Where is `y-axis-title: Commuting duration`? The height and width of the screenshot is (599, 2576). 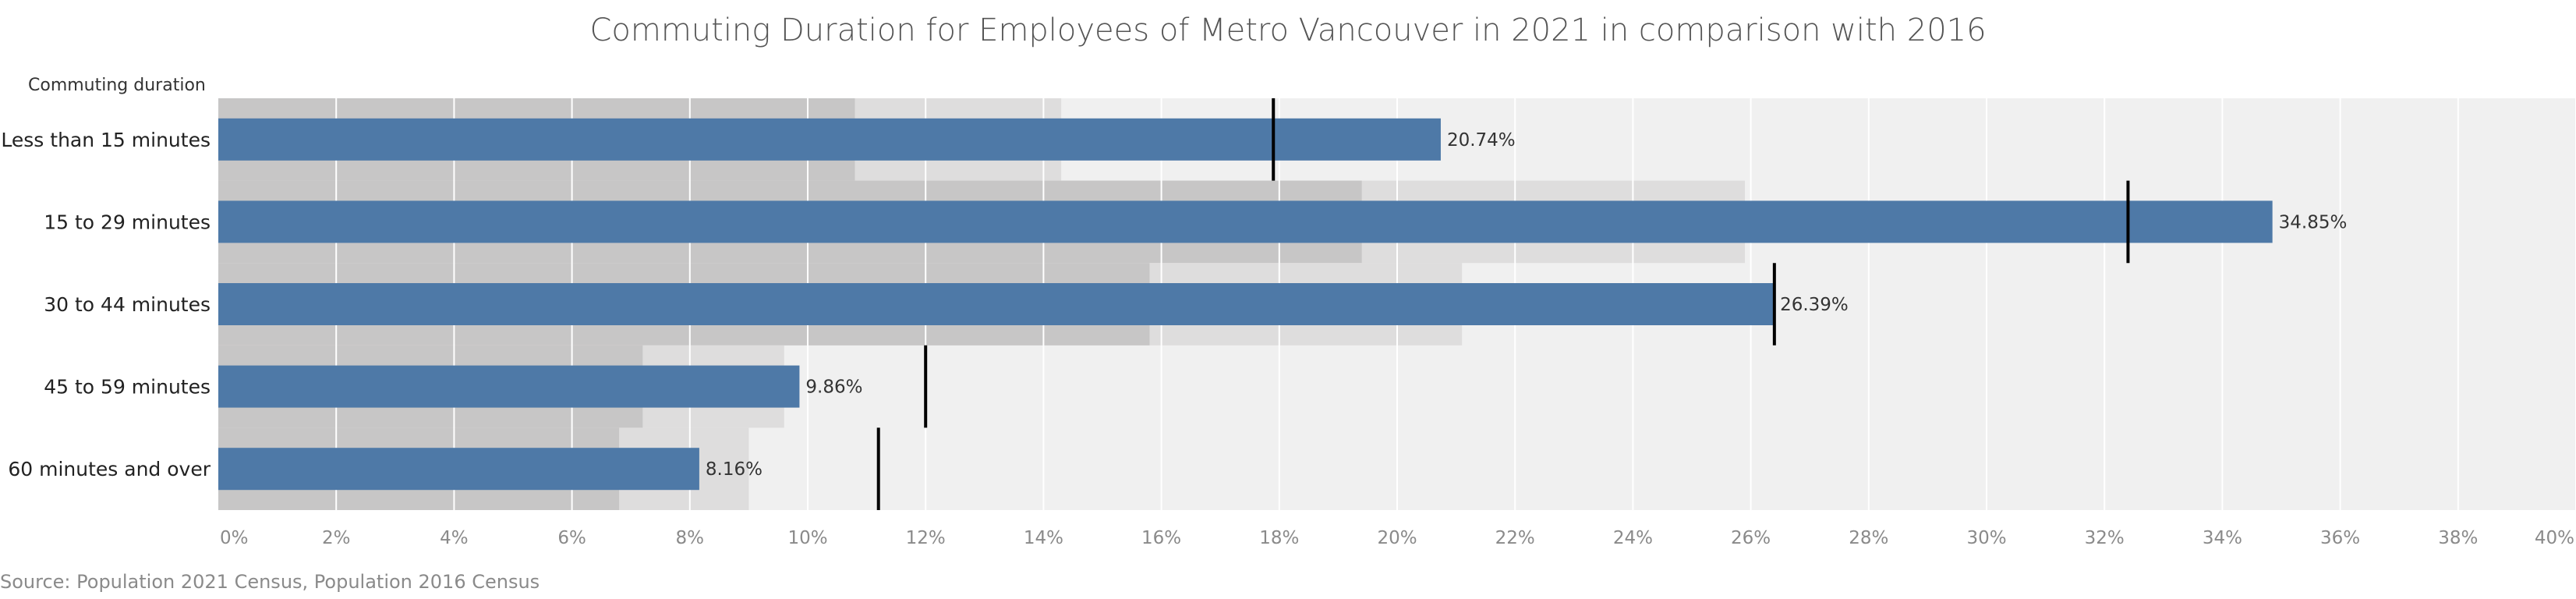 y-axis-title: Commuting duration is located at coordinates (117, 85).